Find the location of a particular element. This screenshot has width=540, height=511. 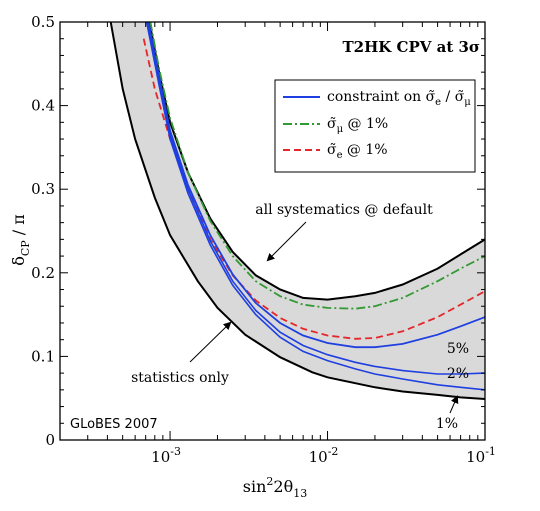

y-tick-label: 0.2 is located at coordinates (43, 273).